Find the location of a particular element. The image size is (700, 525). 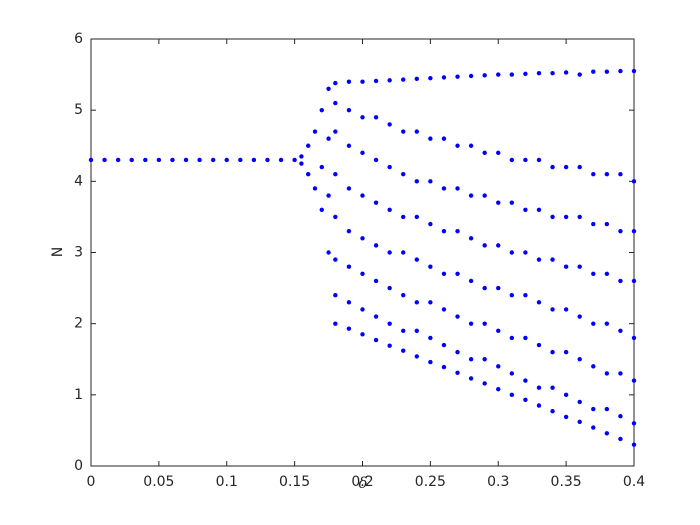

x-tick-label: 0.2 is located at coordinates (362, 482).